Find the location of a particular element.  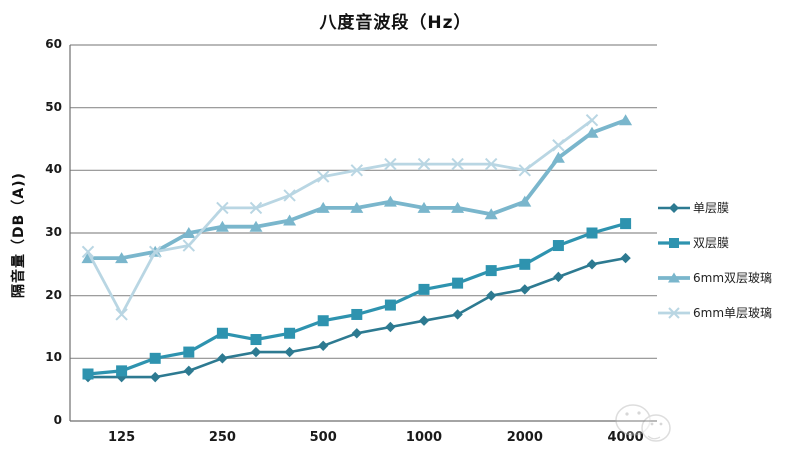

y-tick-label: 60 is located at coordinates (53, 44).